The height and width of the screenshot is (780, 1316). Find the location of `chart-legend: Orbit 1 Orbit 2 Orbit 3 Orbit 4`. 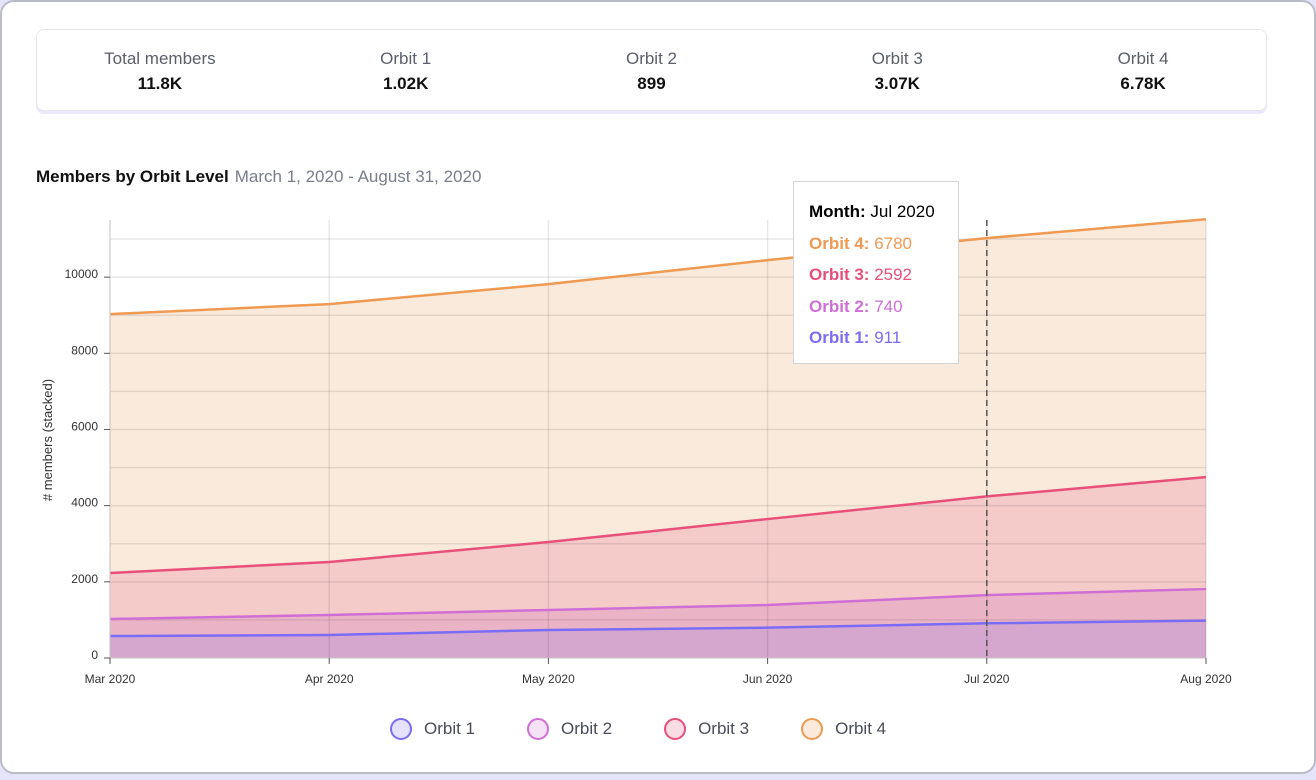

chart-legend: Orbit 1 Orbit 2 Orbit 3 Orbit 4 is located at coordinates (664, 729).